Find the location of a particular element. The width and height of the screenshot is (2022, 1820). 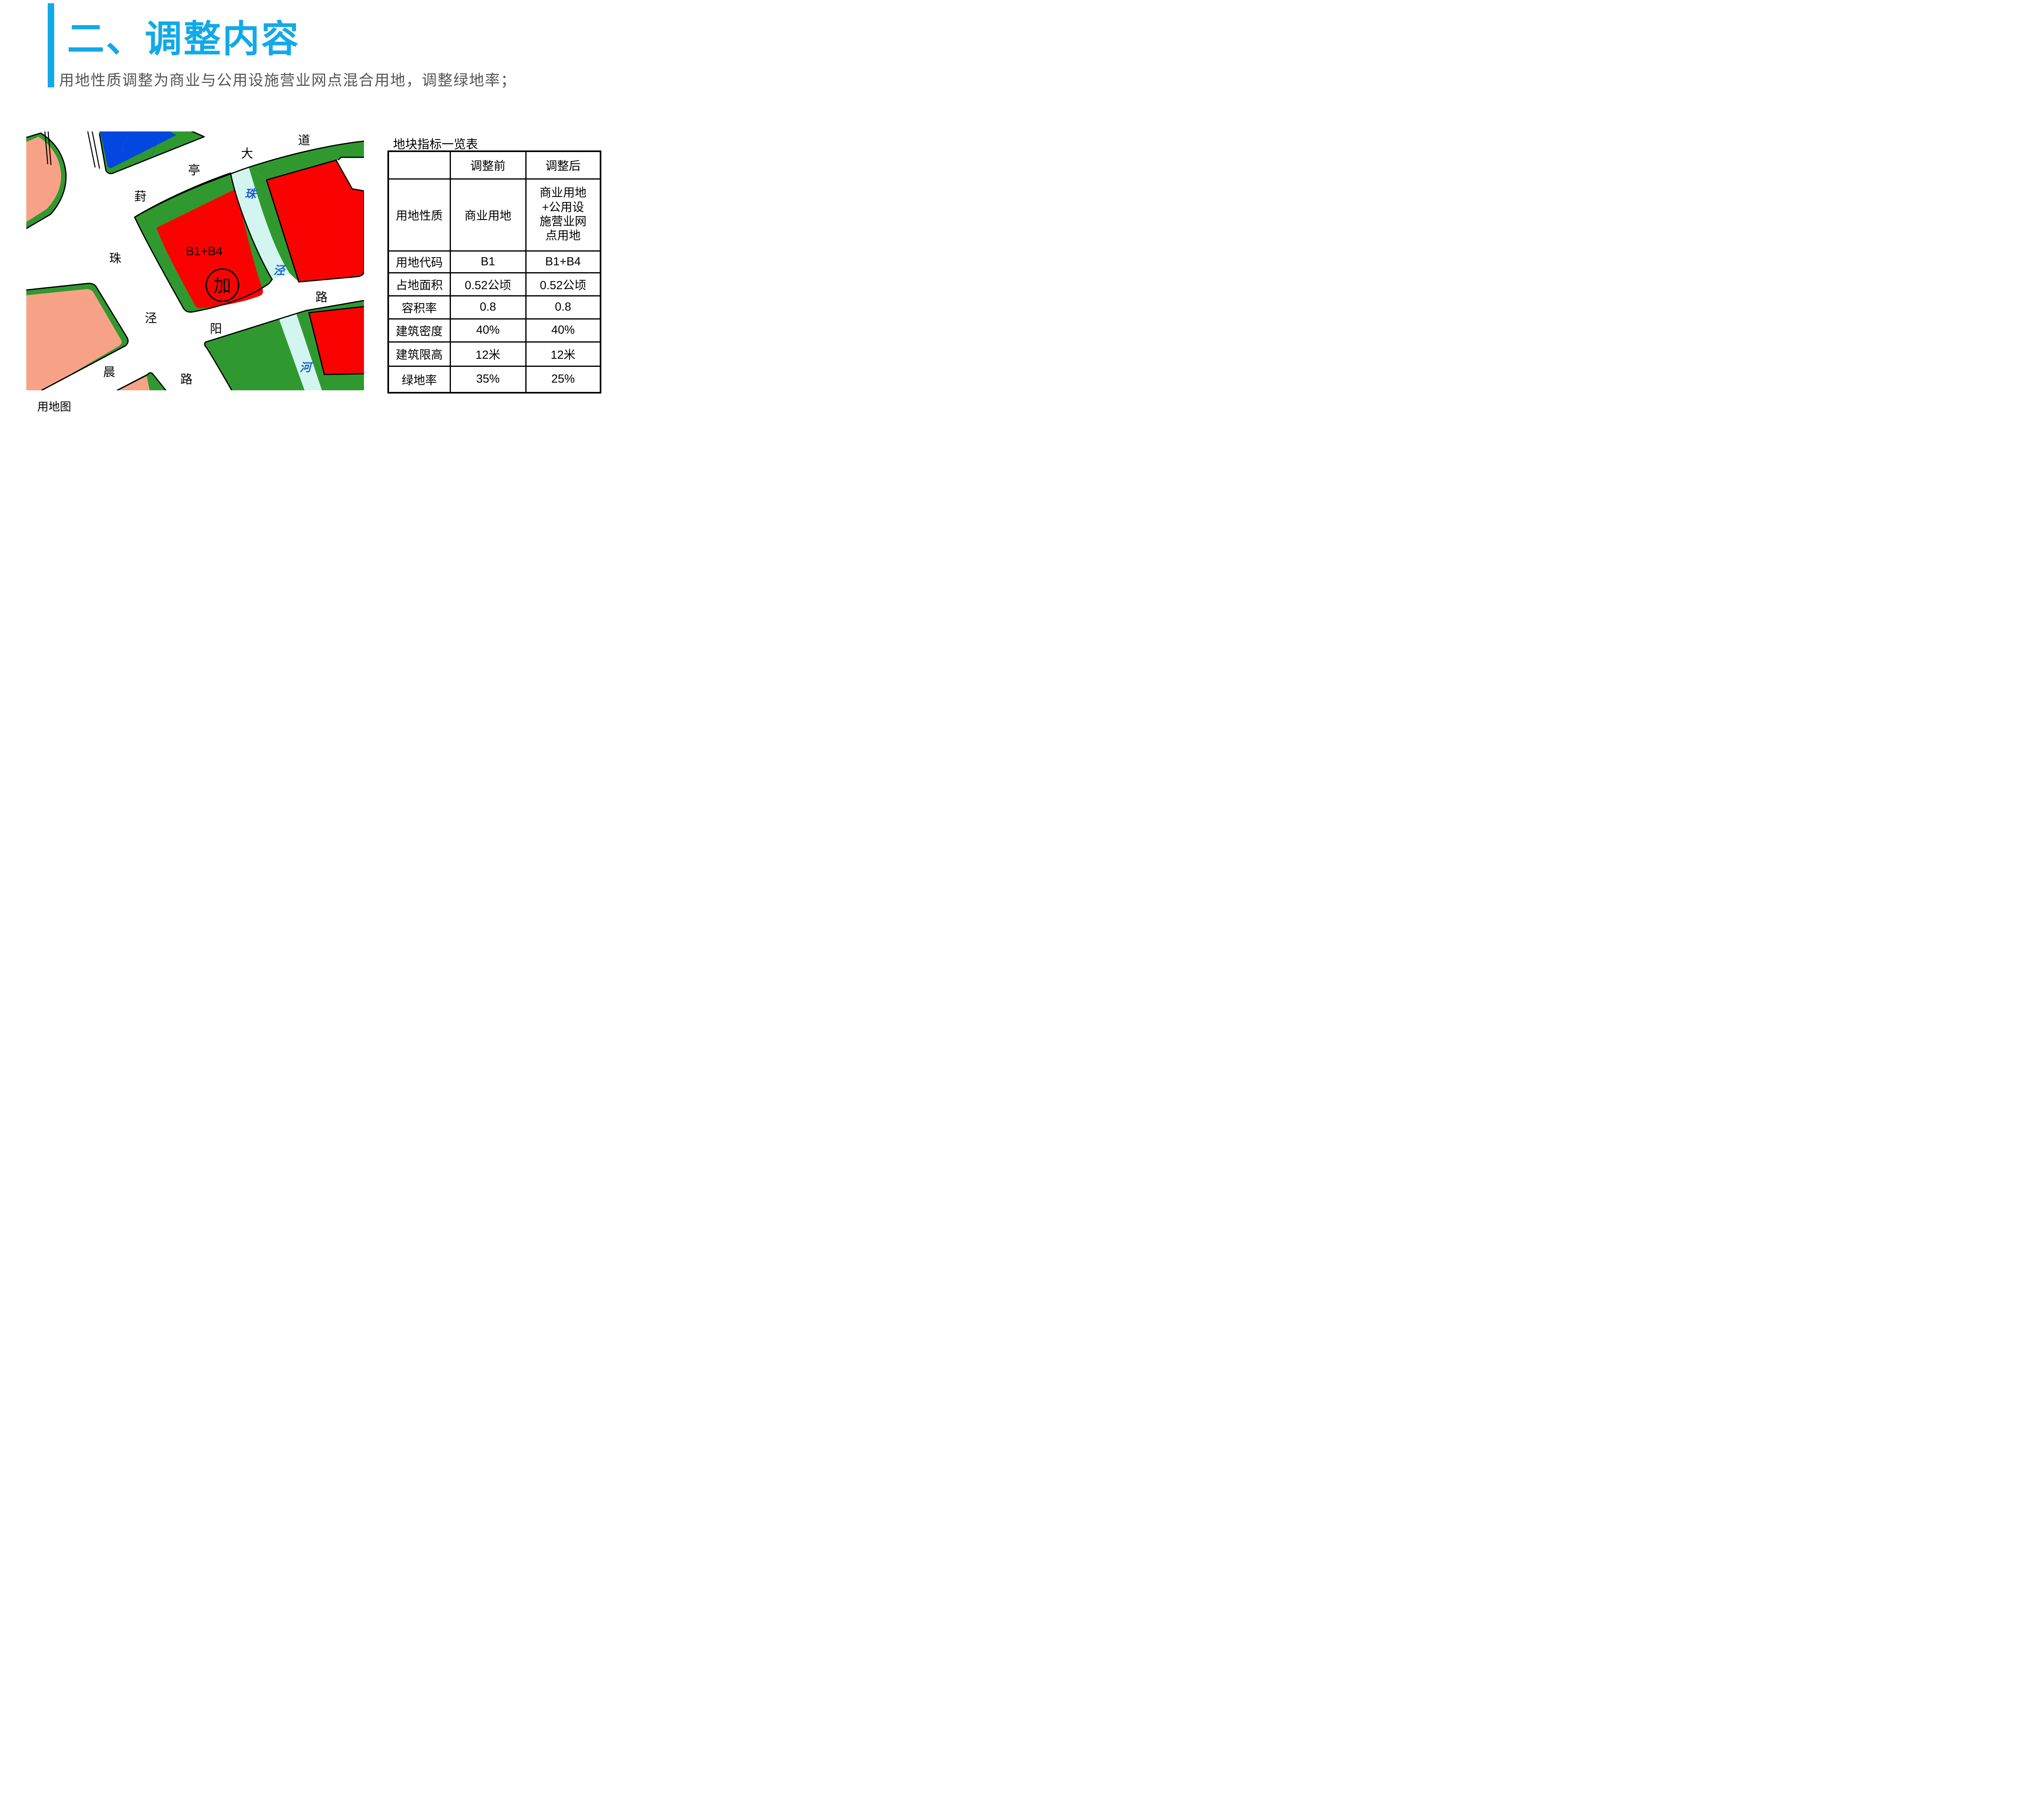

cell-after: 12米 is located at coordinates (563, 354).